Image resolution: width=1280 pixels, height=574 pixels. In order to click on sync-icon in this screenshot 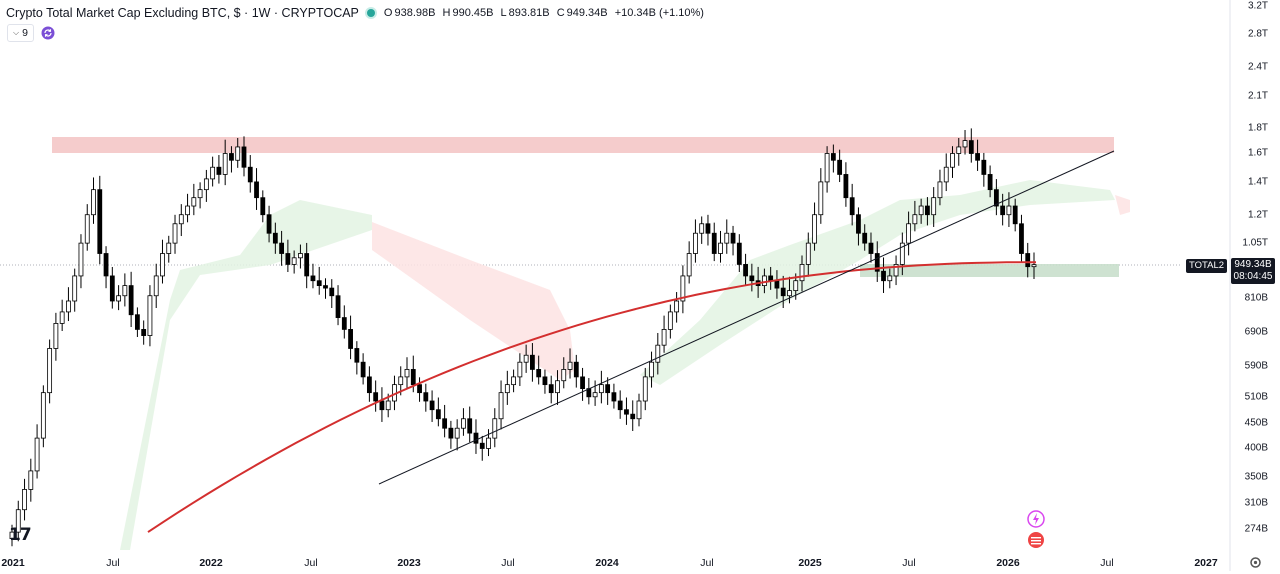, I will do `click(48, 33)`.